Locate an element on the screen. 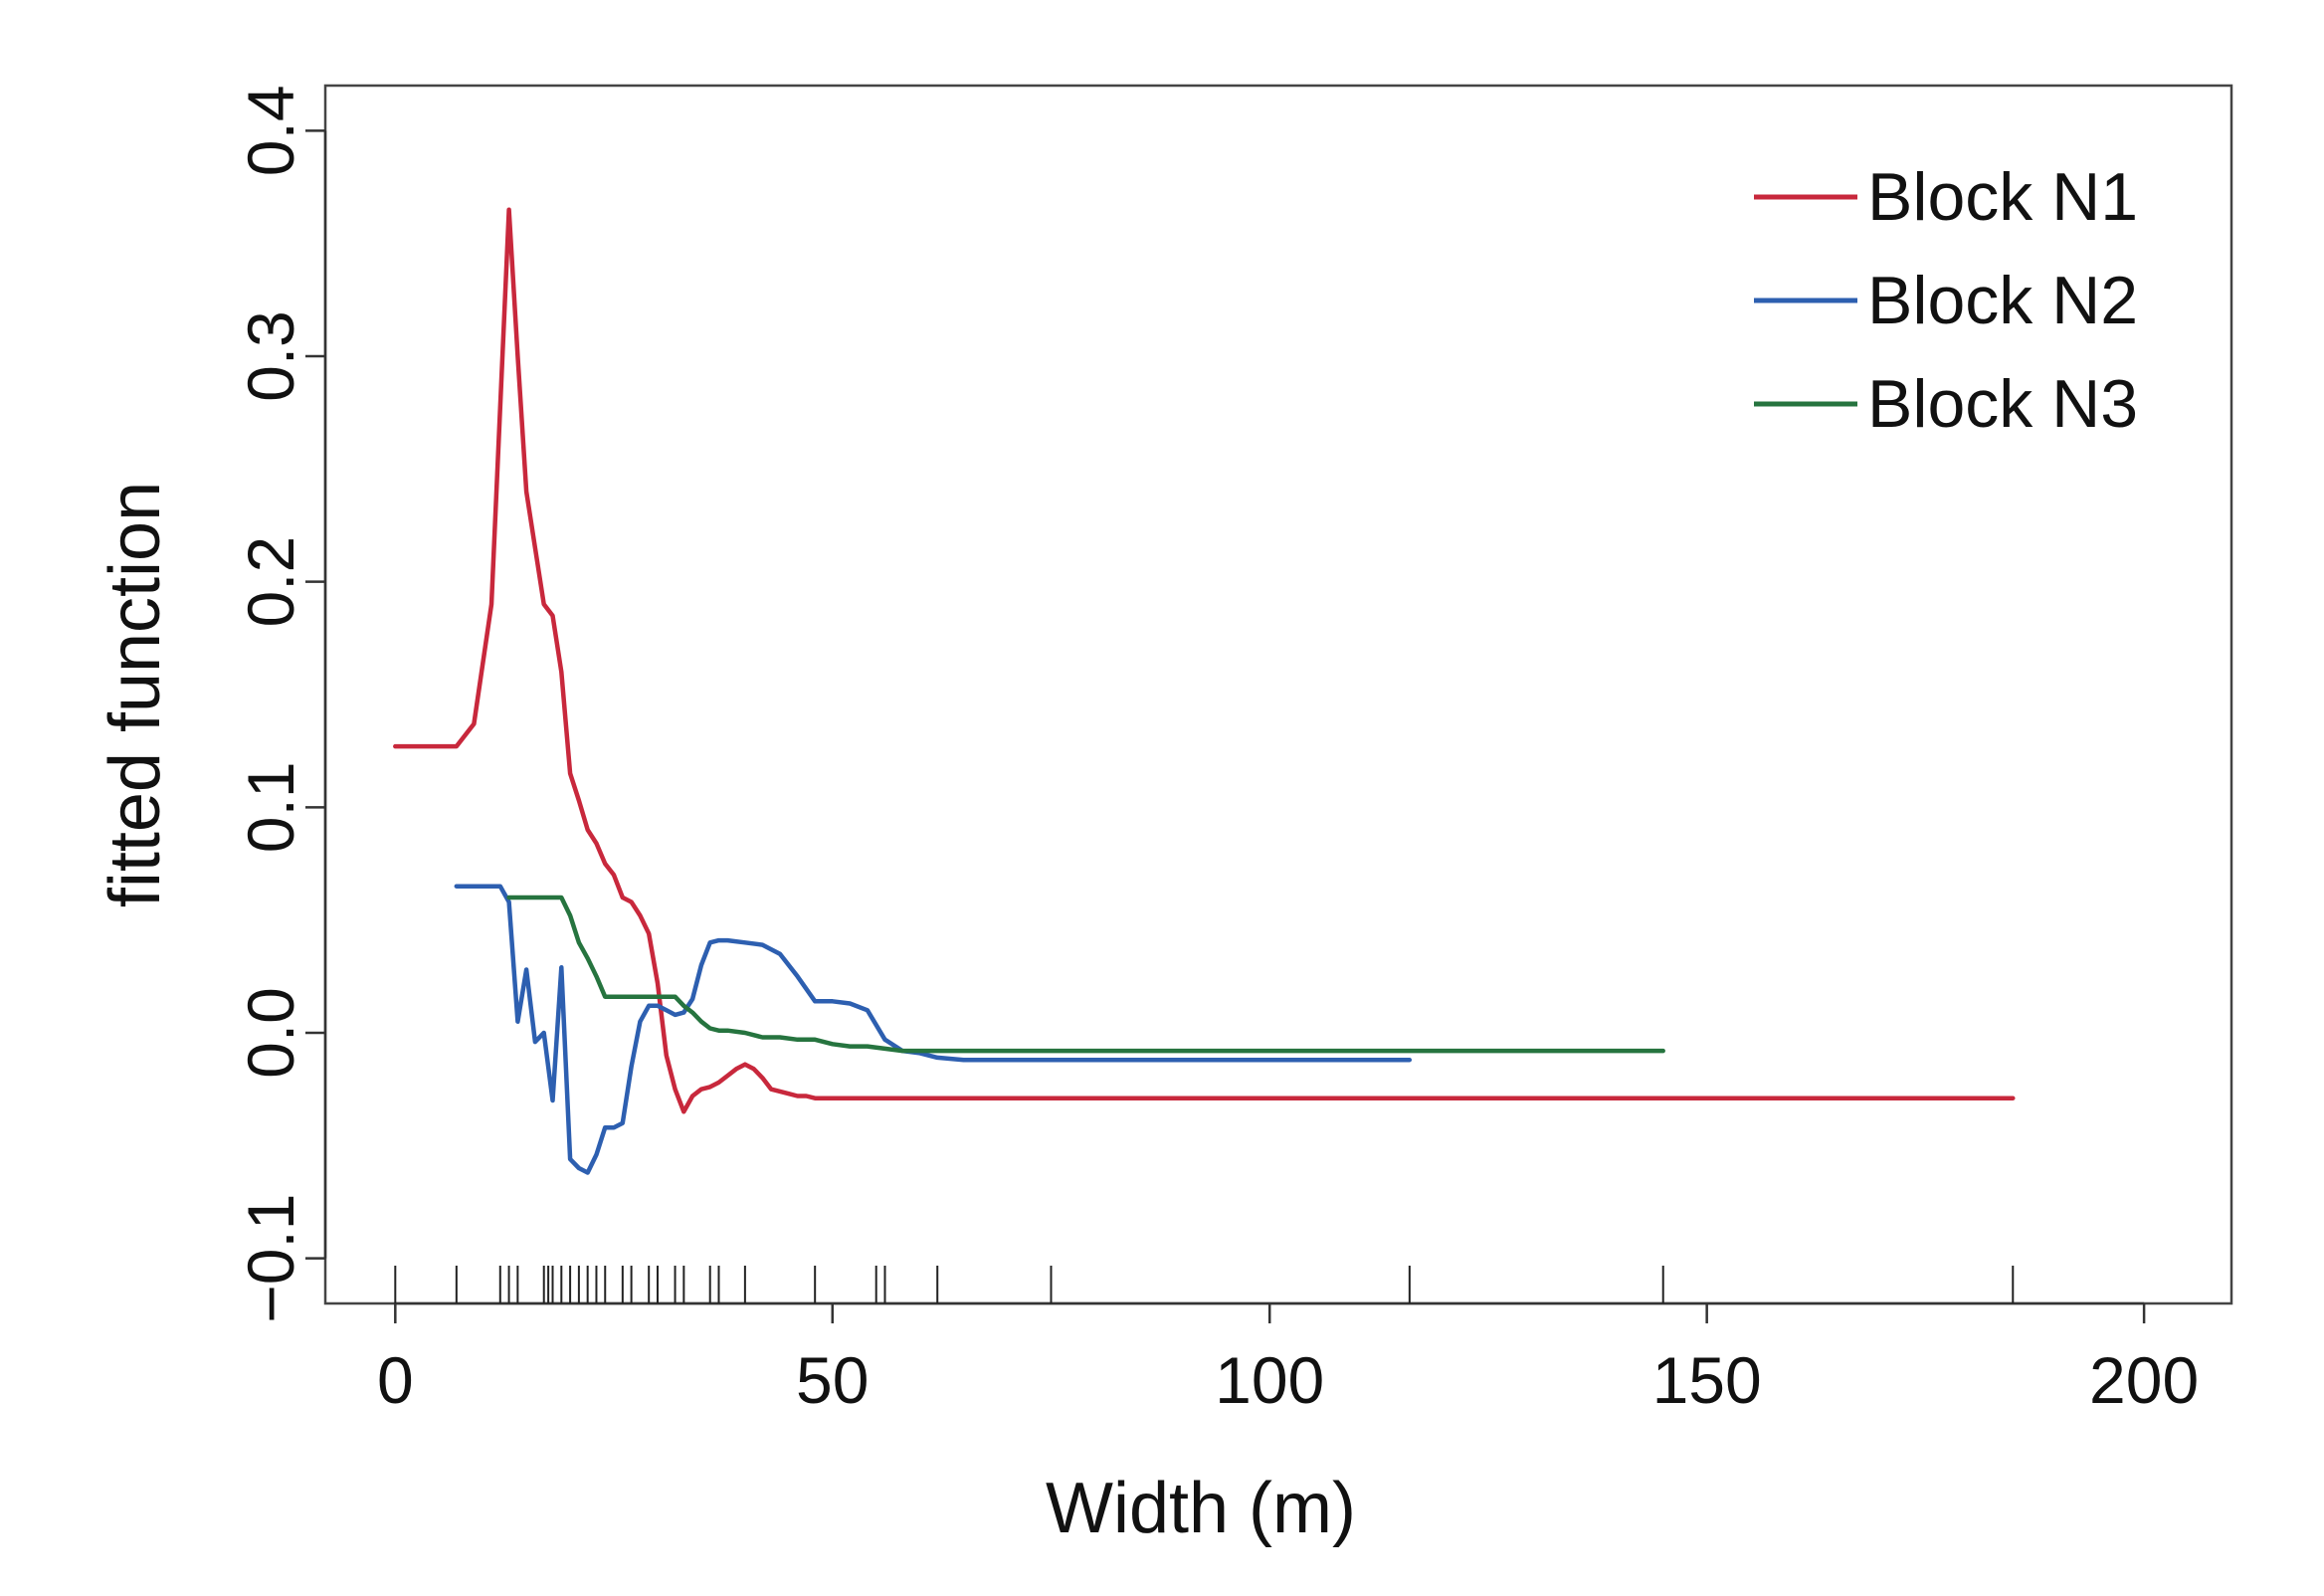  y-tick-label: 0.0 is located at coordinates (270, 1033).